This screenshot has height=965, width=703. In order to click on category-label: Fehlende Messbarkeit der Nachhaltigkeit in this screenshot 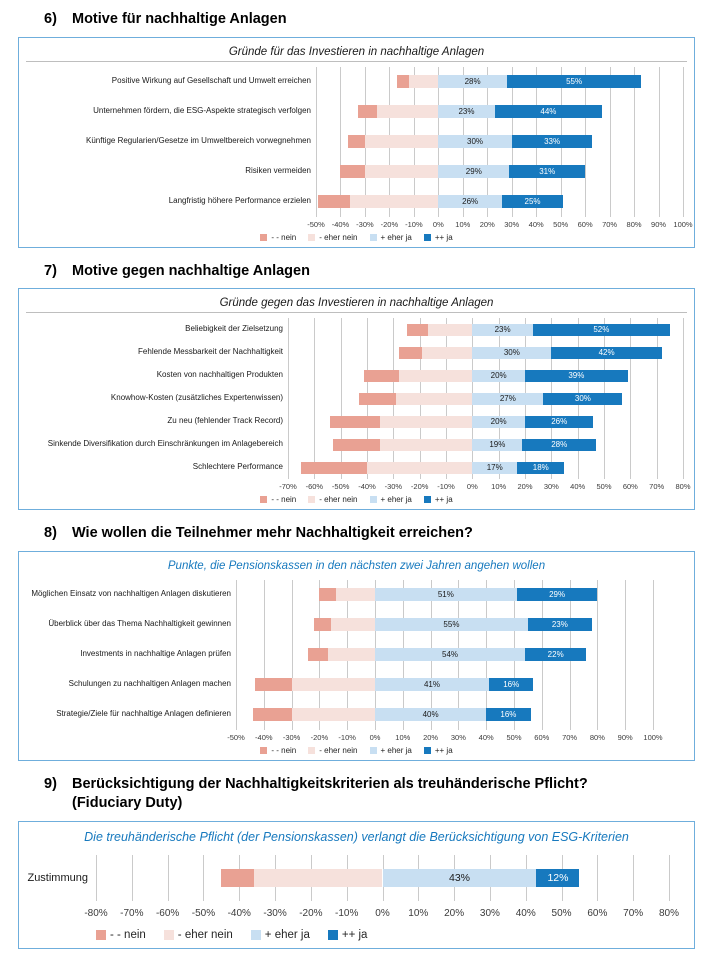, I will do `click(210, 352)`.